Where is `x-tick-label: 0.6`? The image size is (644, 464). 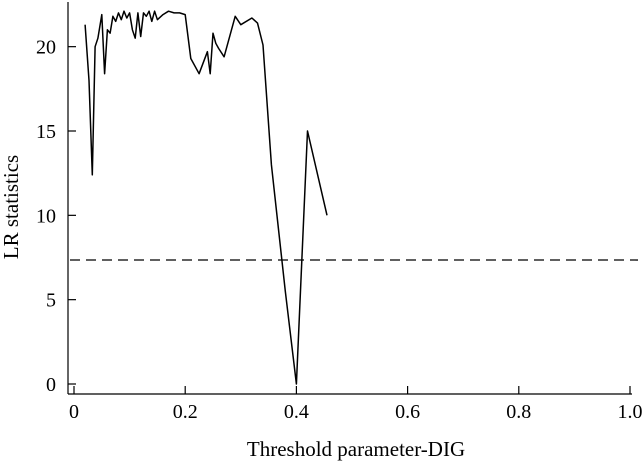
x-tick-label: 0.6 is located at coordinates (407, 412).